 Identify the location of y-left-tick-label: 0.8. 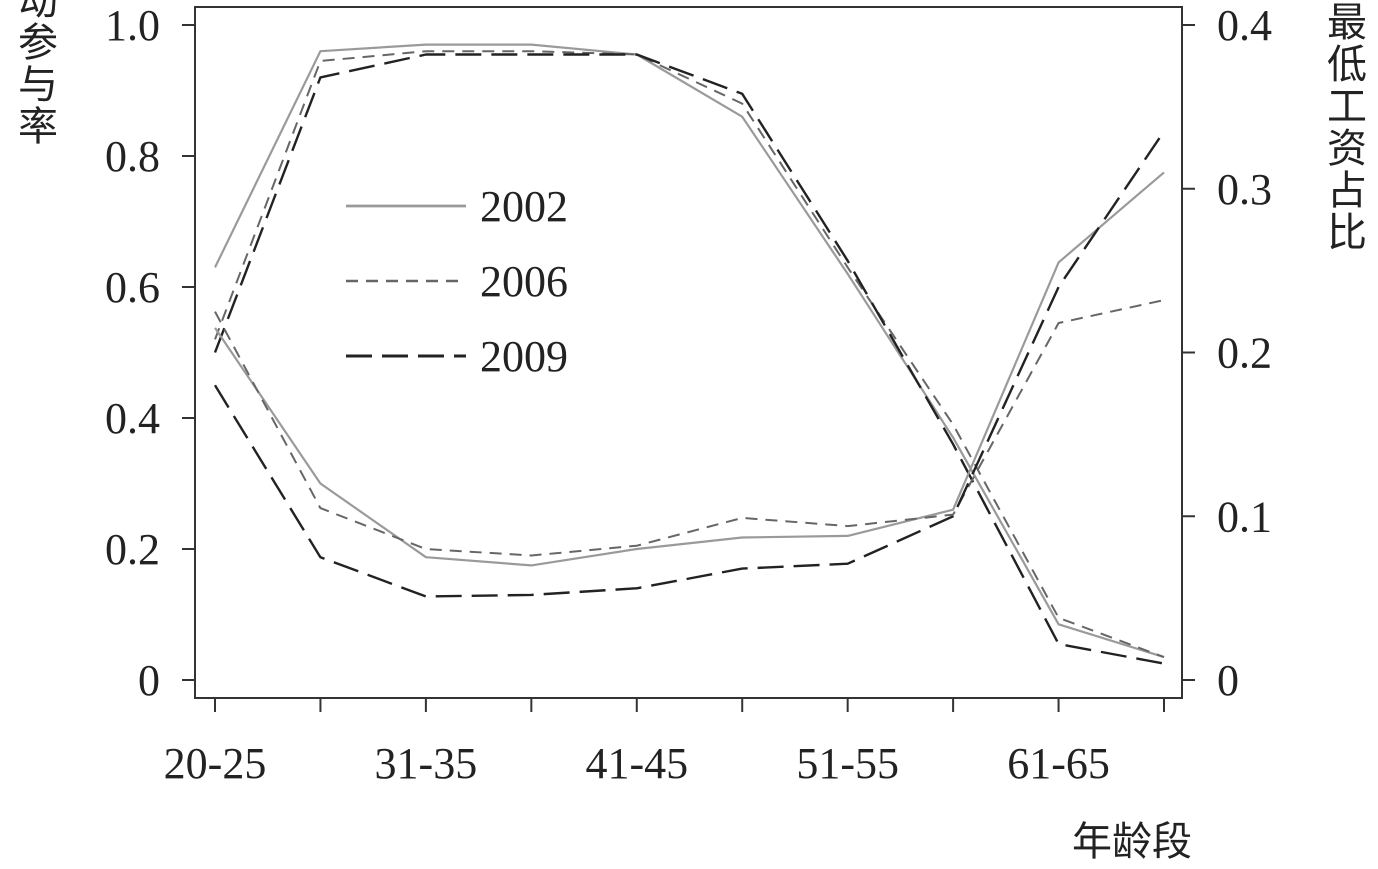
(132, 156).